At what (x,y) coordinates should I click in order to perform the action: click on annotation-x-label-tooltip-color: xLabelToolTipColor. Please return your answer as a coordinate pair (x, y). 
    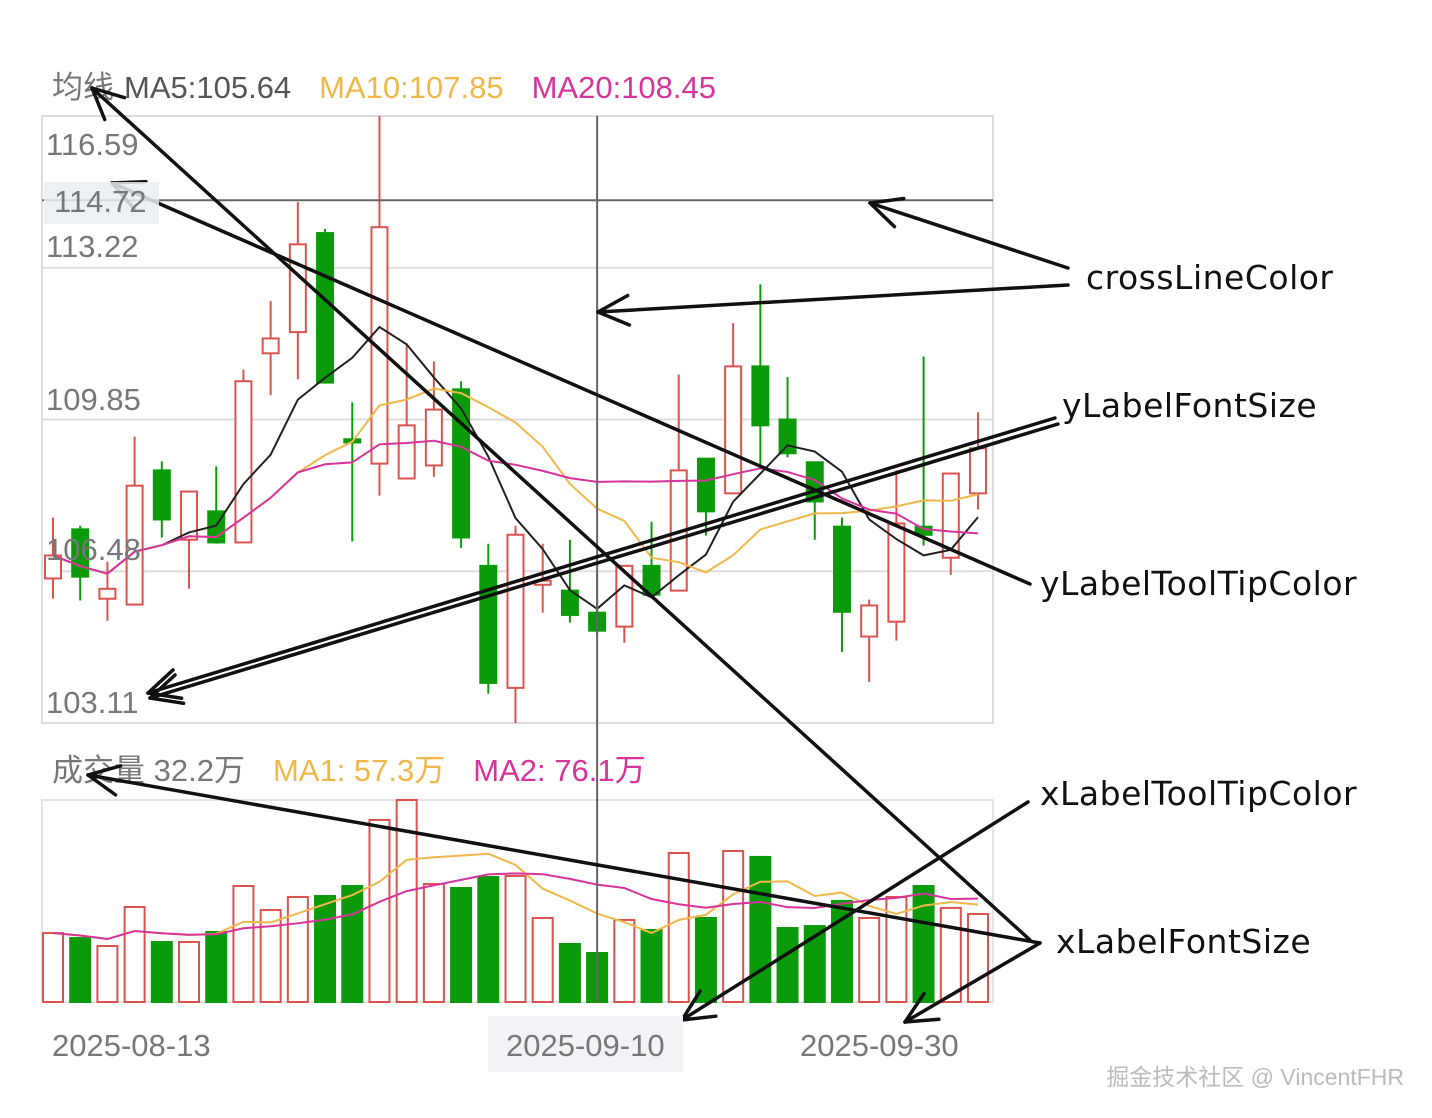
    Looking at the image, I should click on (1199, 793).